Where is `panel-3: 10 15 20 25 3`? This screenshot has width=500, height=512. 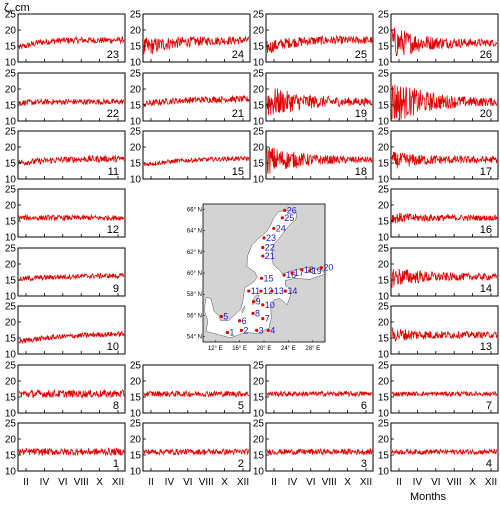
panel-3: 10 15 20 25 3 is located at coordinates (313, 448).